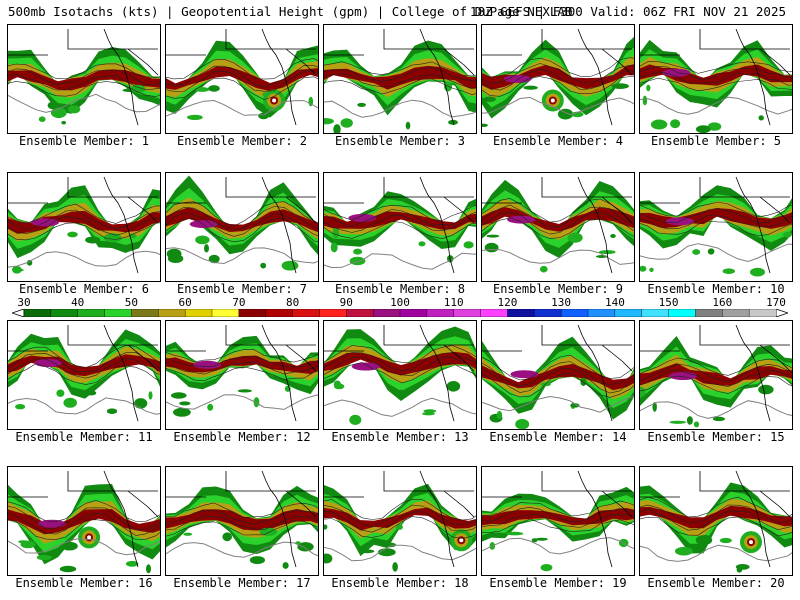 The image size is (800, 600). Describe the element at coordinates (131, 302) in the screenshot. I see `colorbar-tick-label: 50` at that location.